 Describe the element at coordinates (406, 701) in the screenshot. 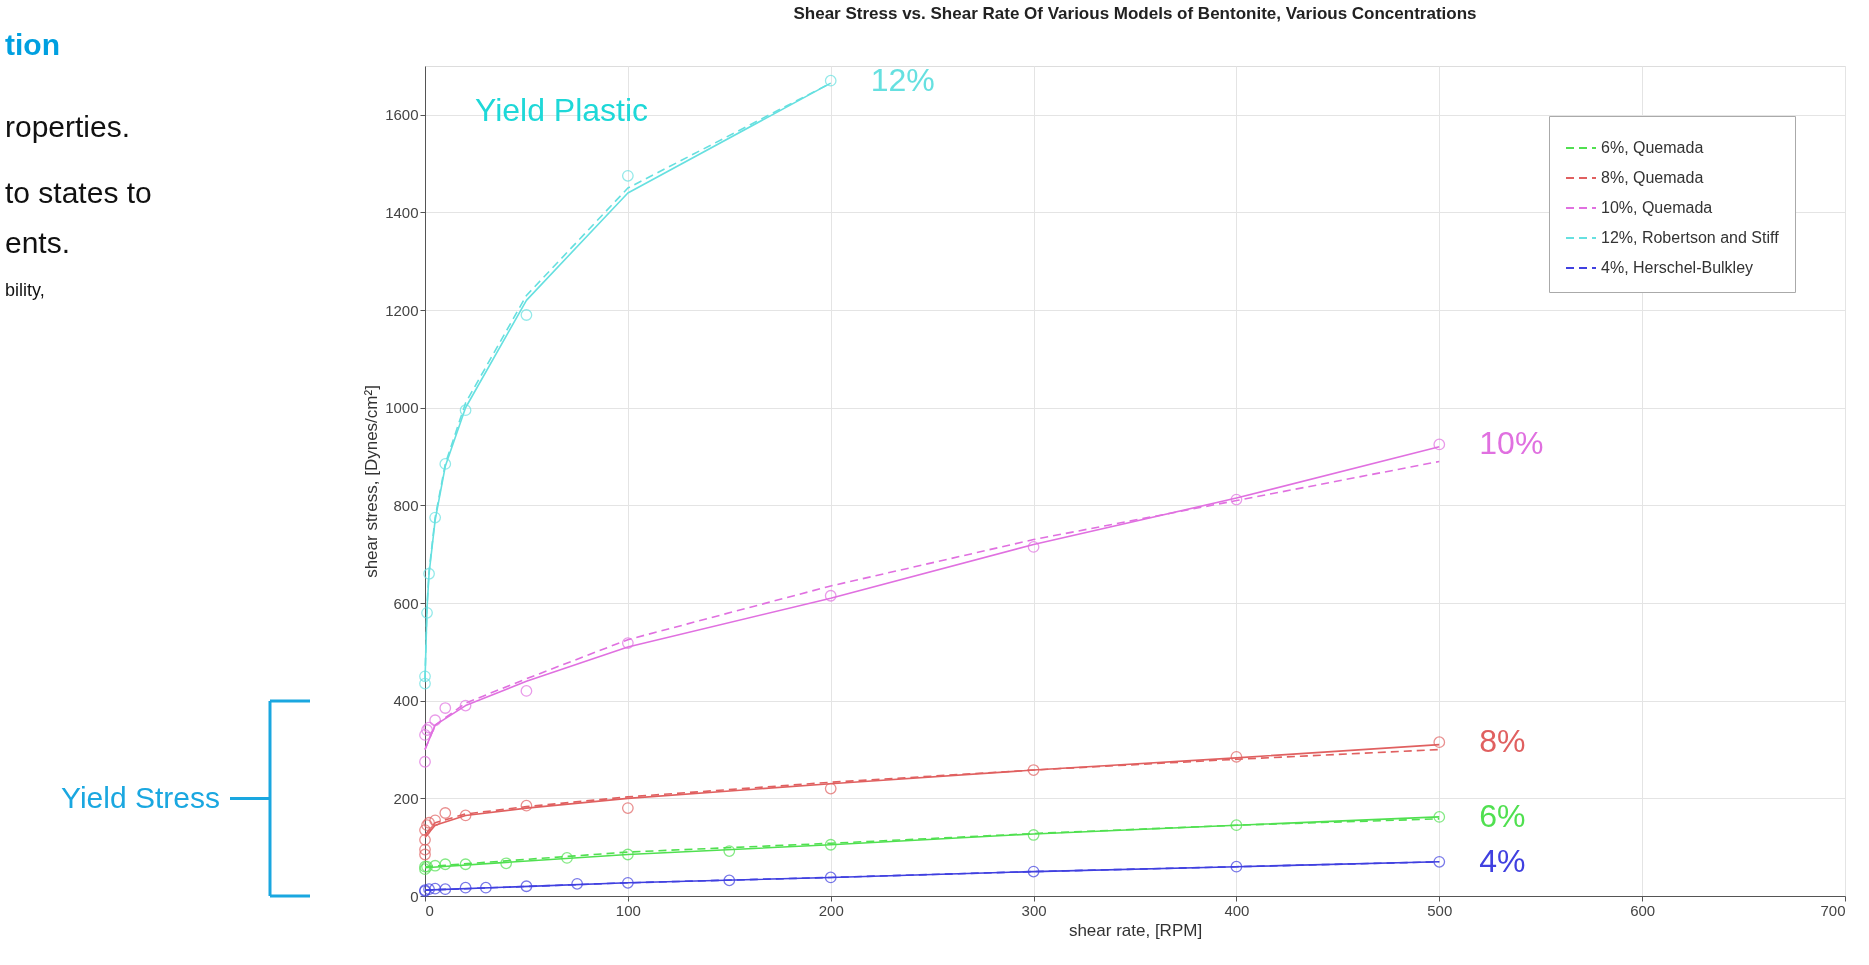

I see `y-tick-label: 400` at that location.